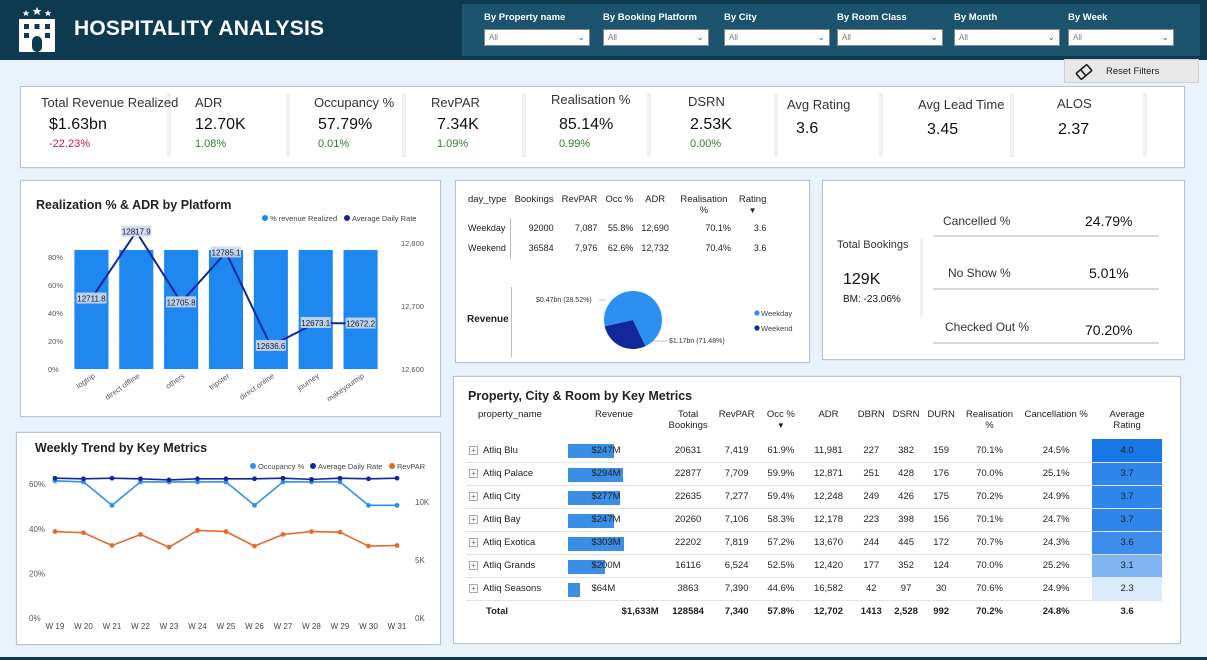  Describe the element at coordinates (1131, 71) in the screenshot. I see `reset-filters-button: Reset Filters` at that location.